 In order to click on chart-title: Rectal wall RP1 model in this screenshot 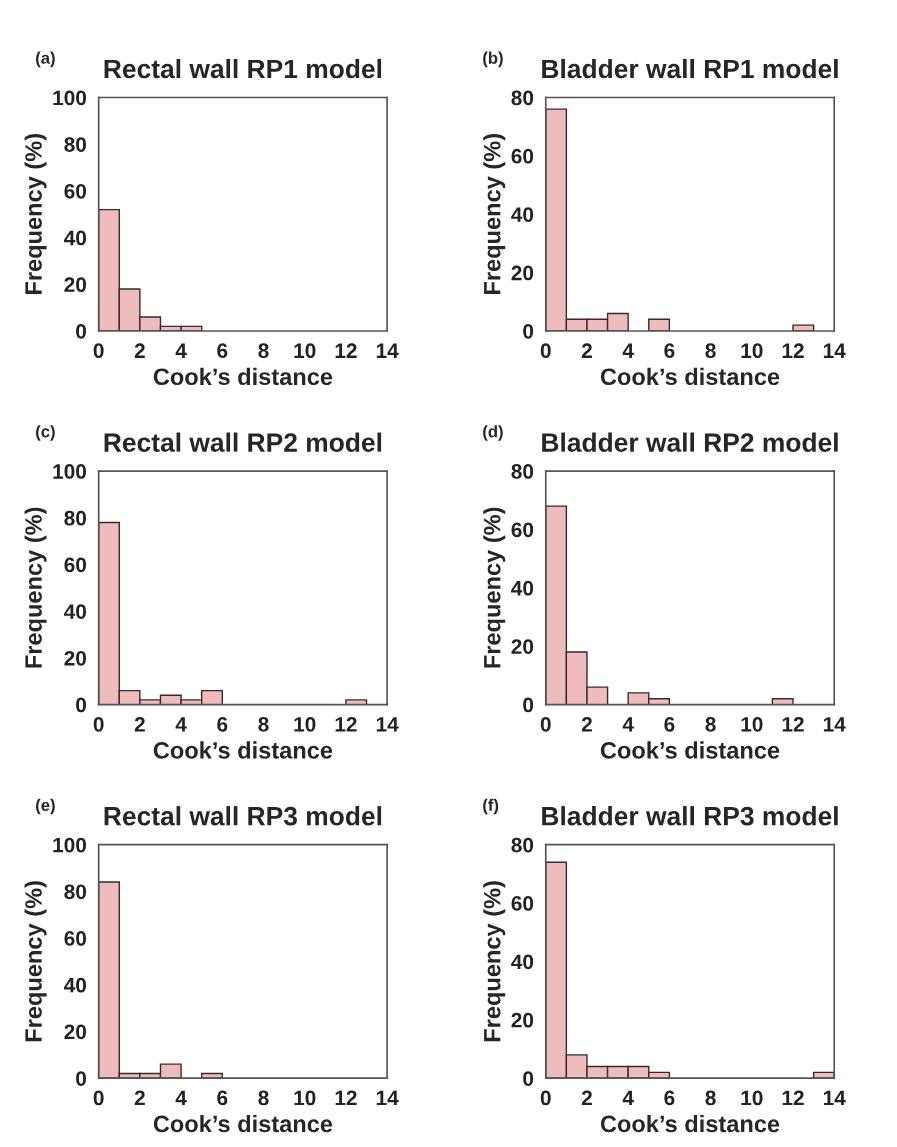, I will do `click(243, 68)`.